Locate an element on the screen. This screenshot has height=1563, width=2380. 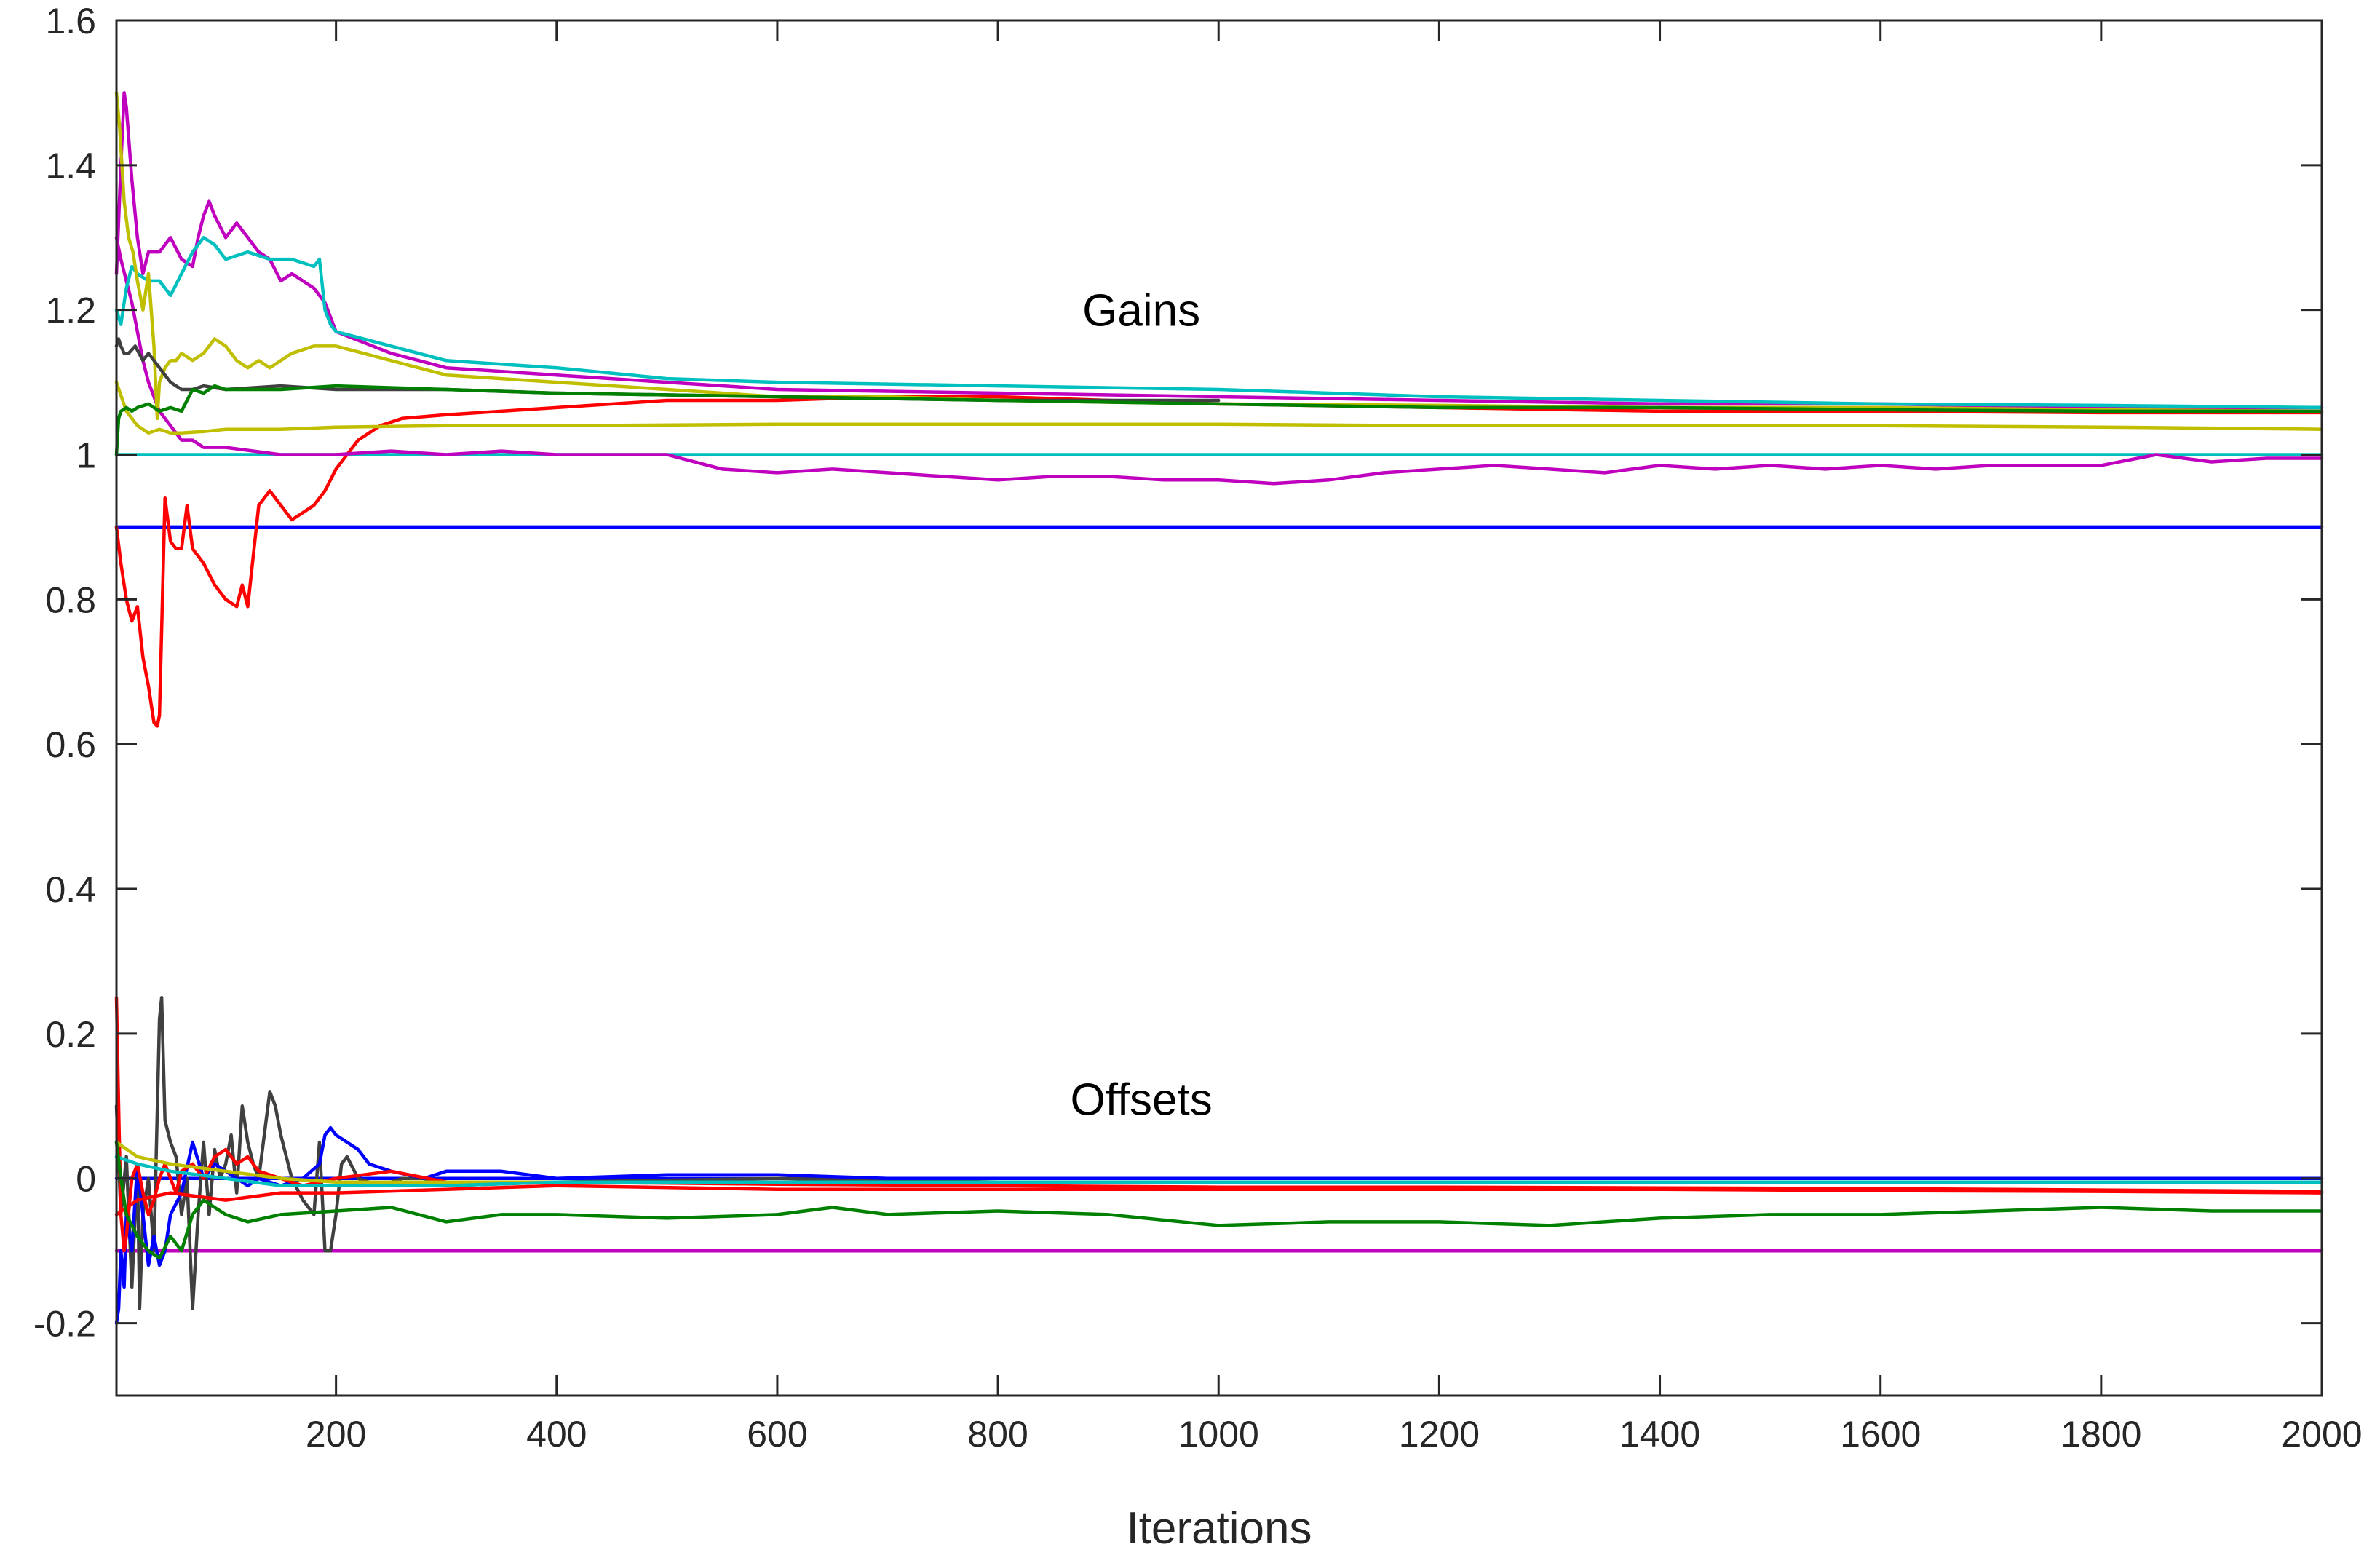
x-tick-label: 1800 is located at coordinates (2100, 1434).